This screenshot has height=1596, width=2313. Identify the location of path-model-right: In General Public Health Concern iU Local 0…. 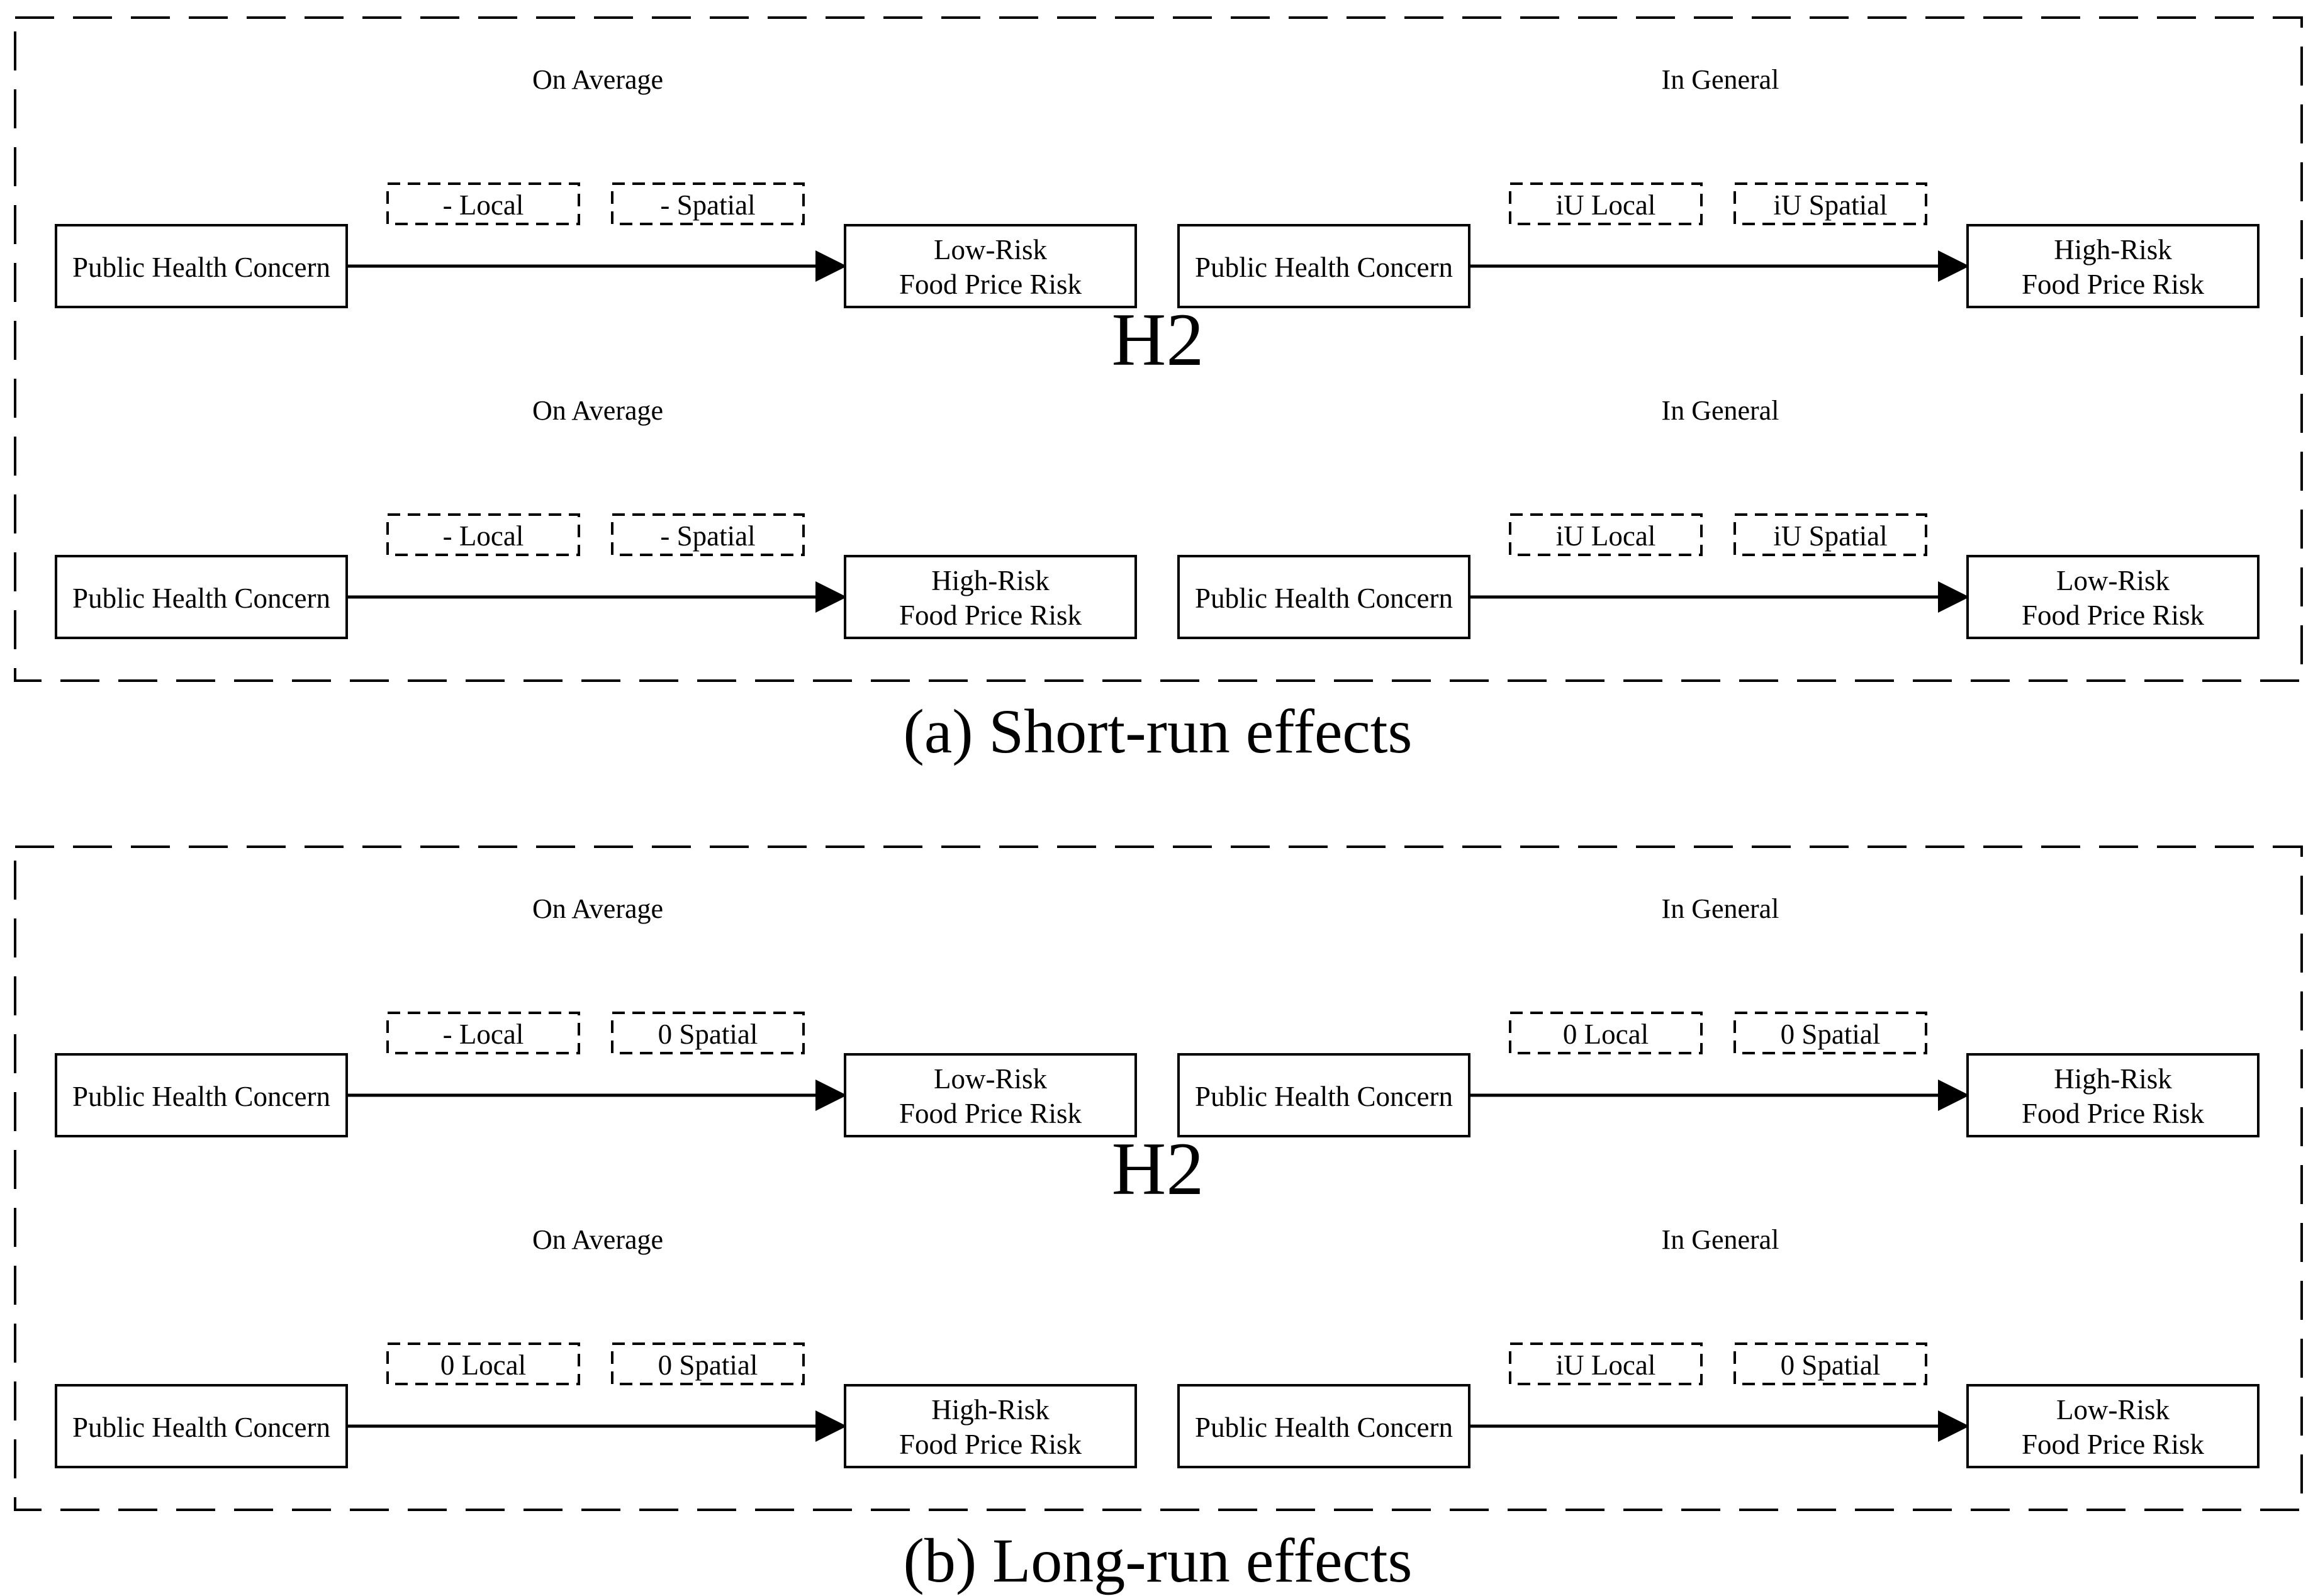
(1718, 1346).